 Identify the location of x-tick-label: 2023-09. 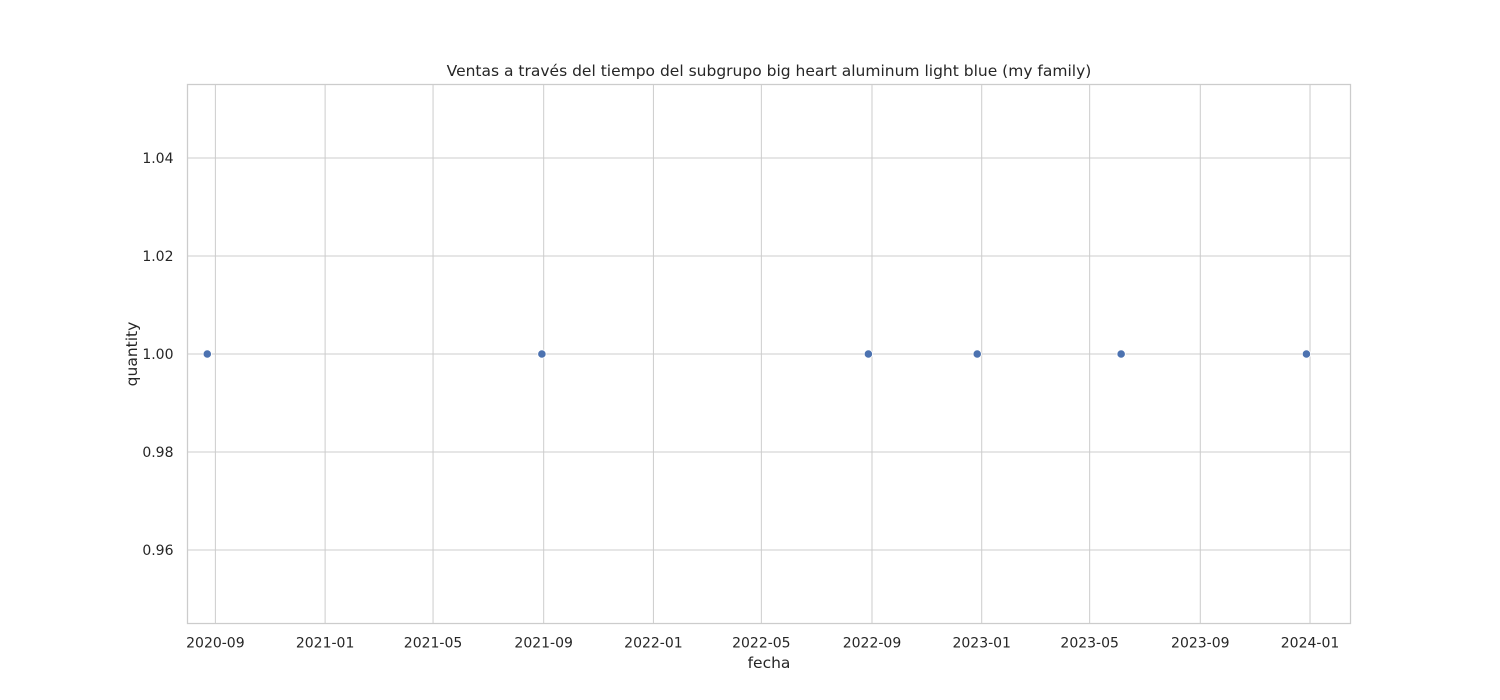
(1200, 644).